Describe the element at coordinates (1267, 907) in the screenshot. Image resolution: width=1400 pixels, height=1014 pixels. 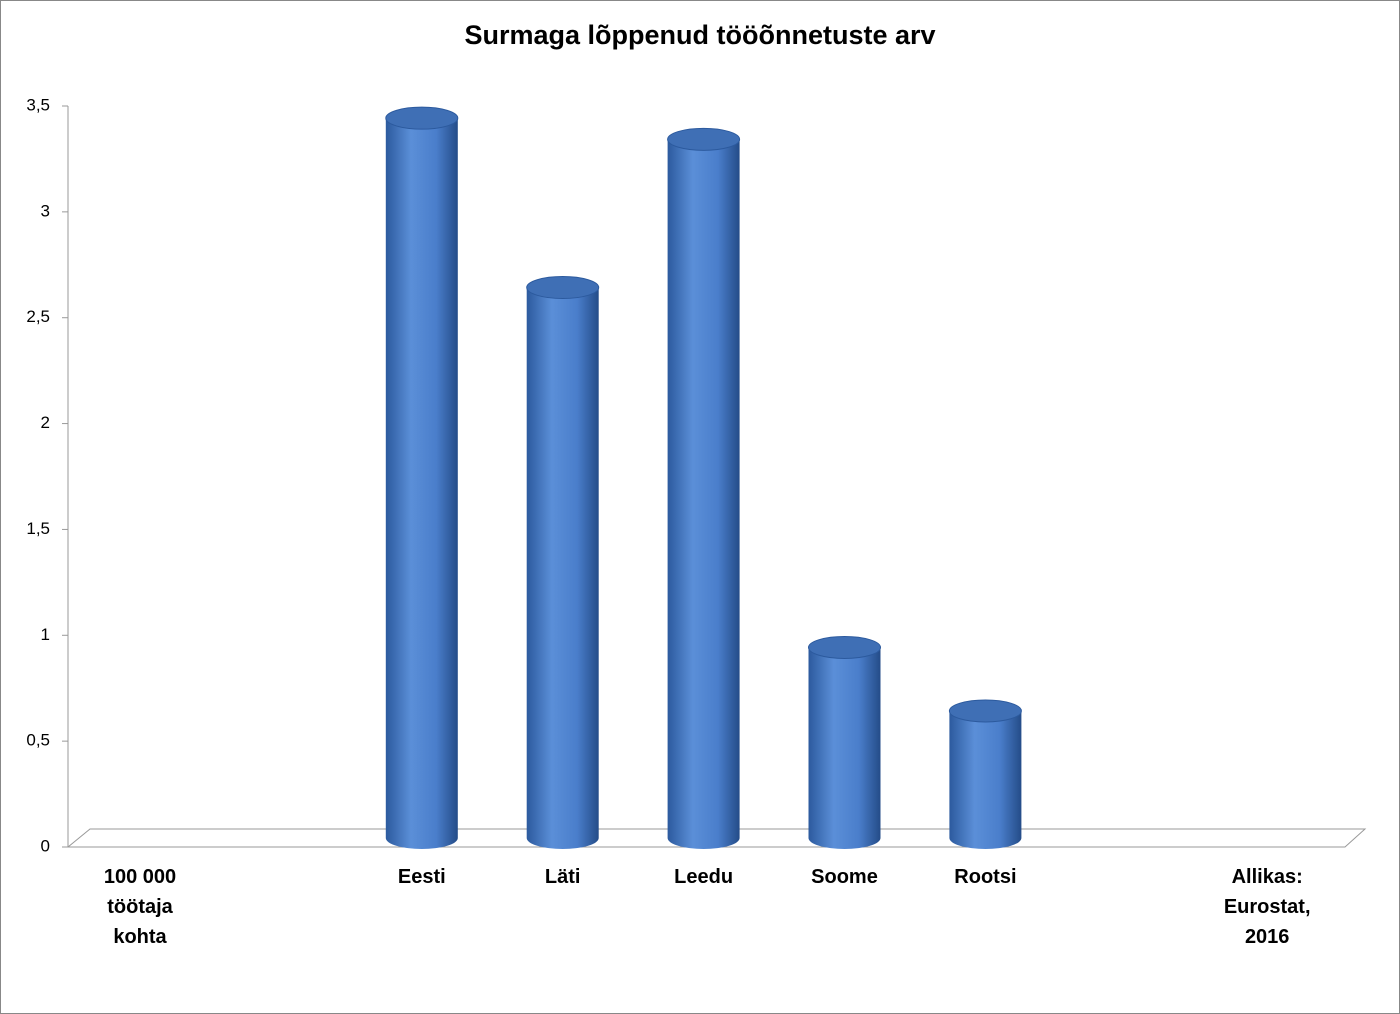
I see `x-tick-label: Allikas: Eurostat, 2016` at that location.